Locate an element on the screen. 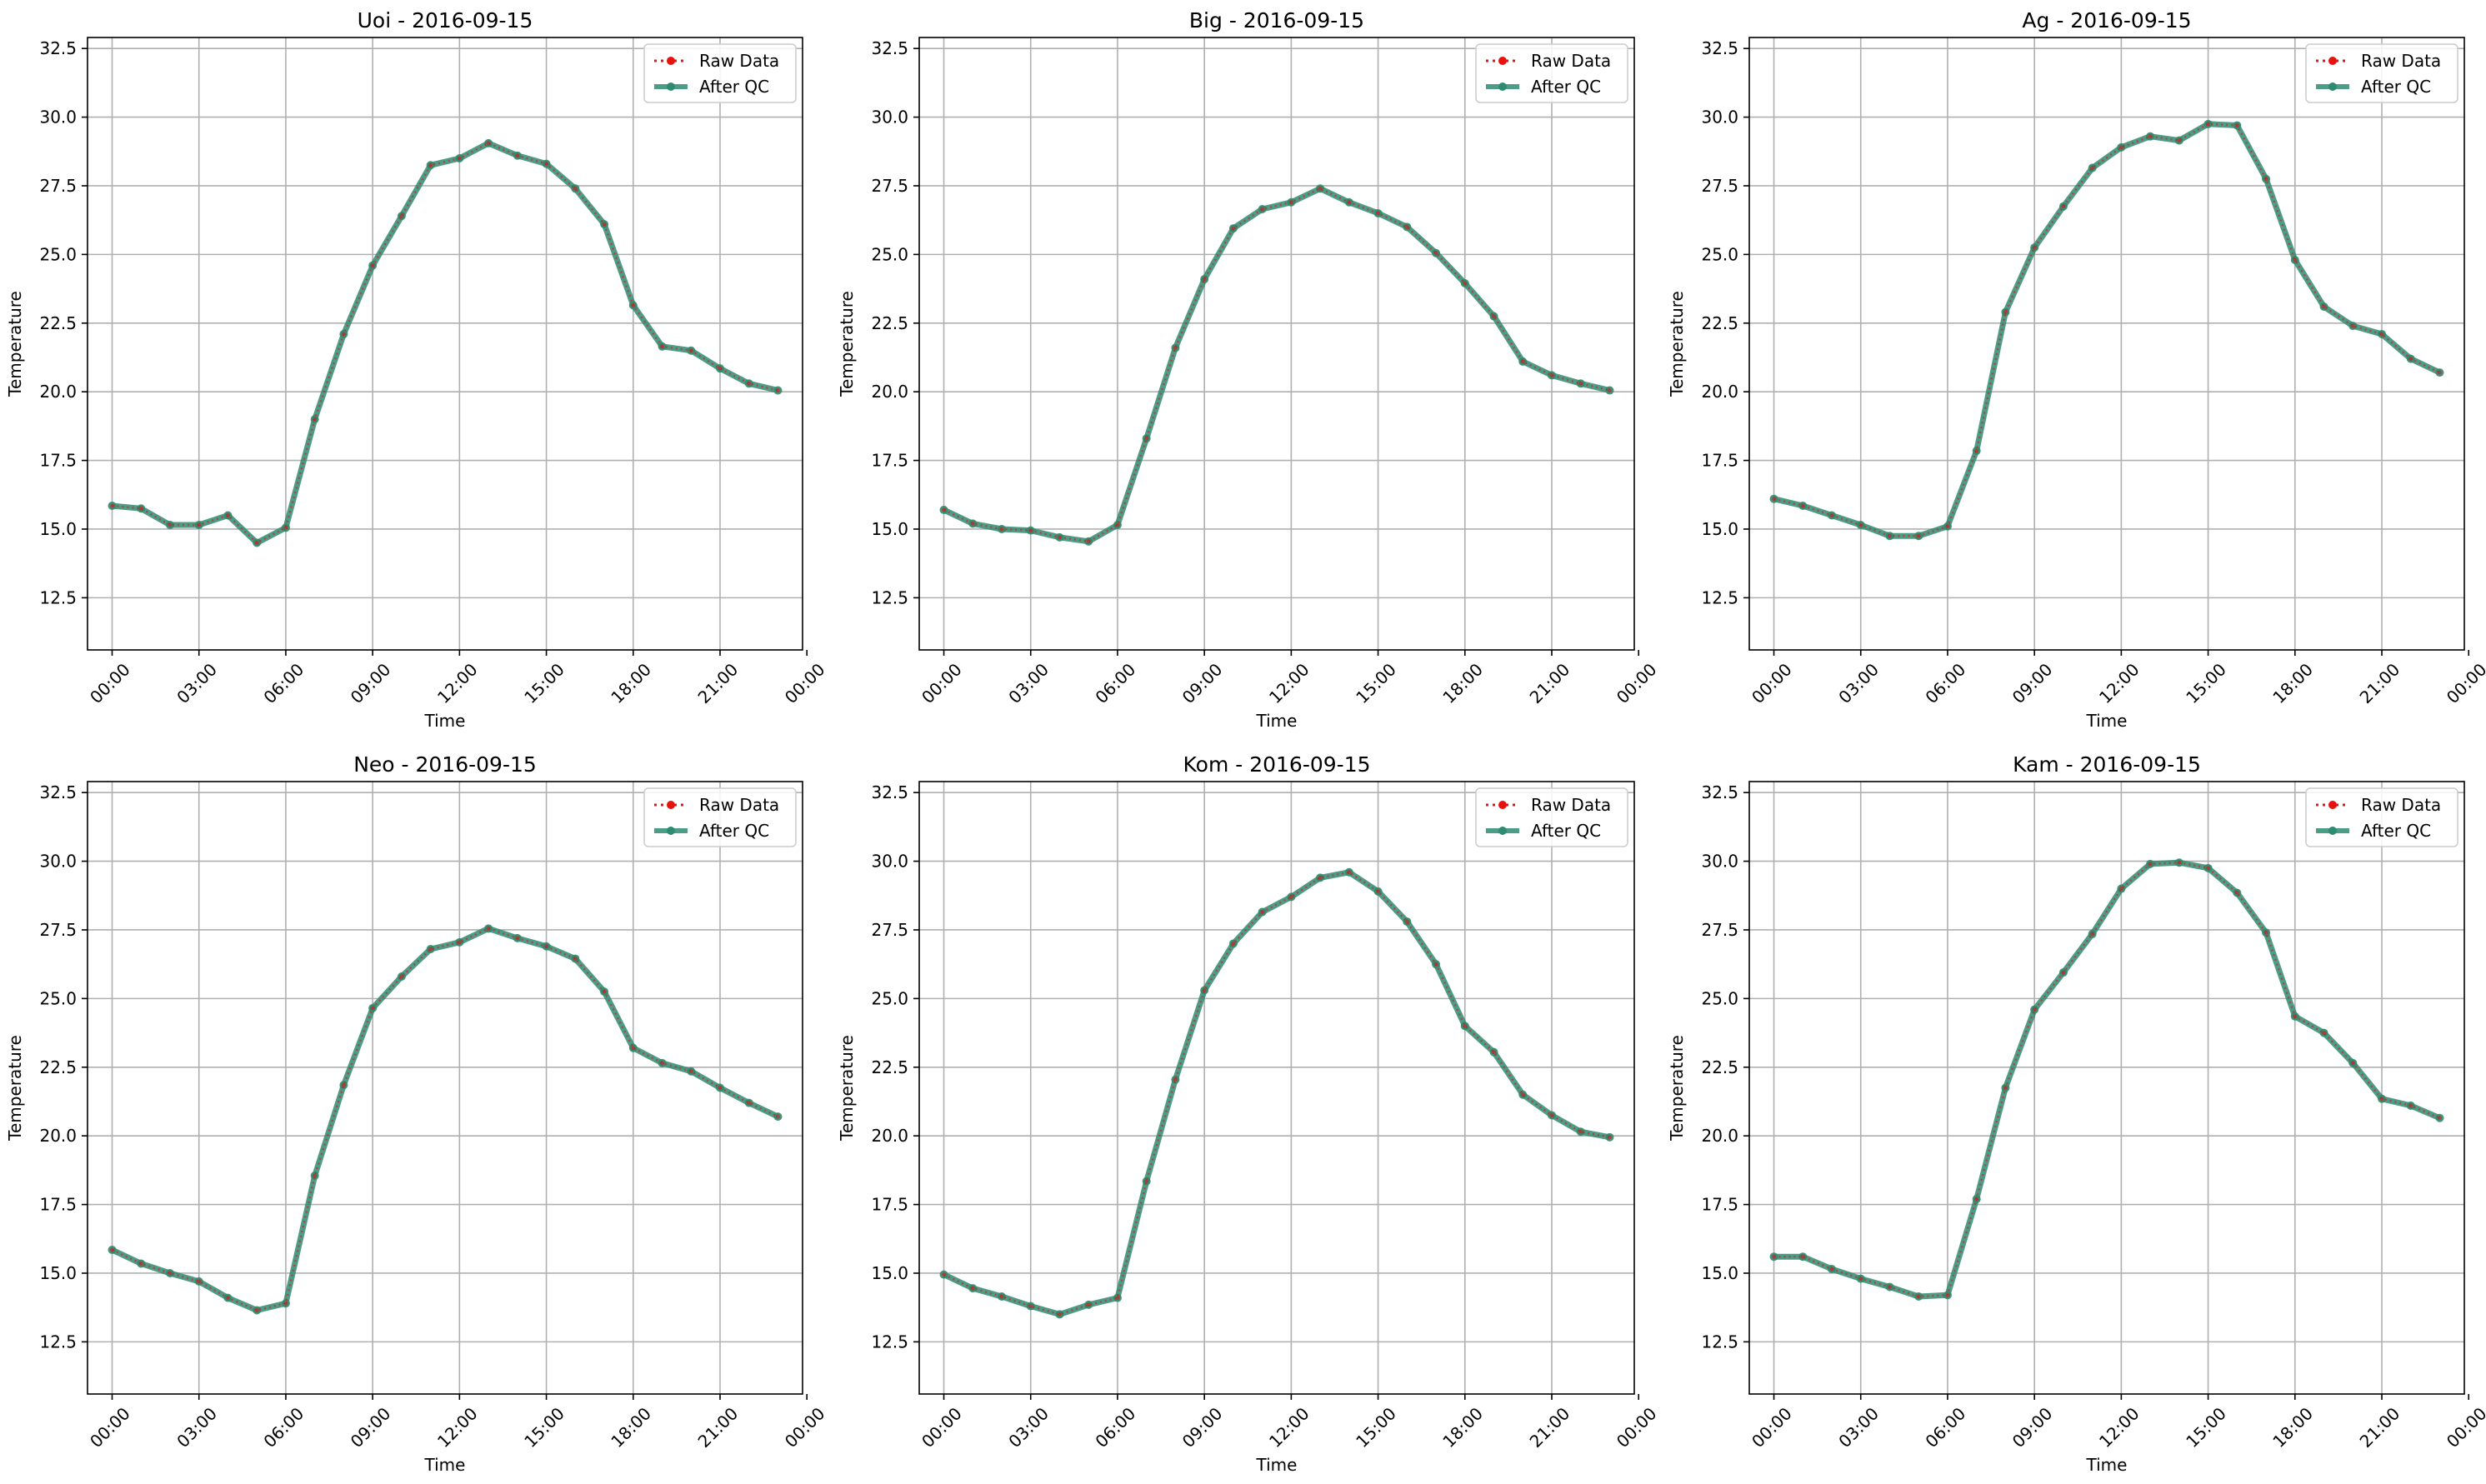  y-tick-label: 27.5 is located at coordinates (890, 186).